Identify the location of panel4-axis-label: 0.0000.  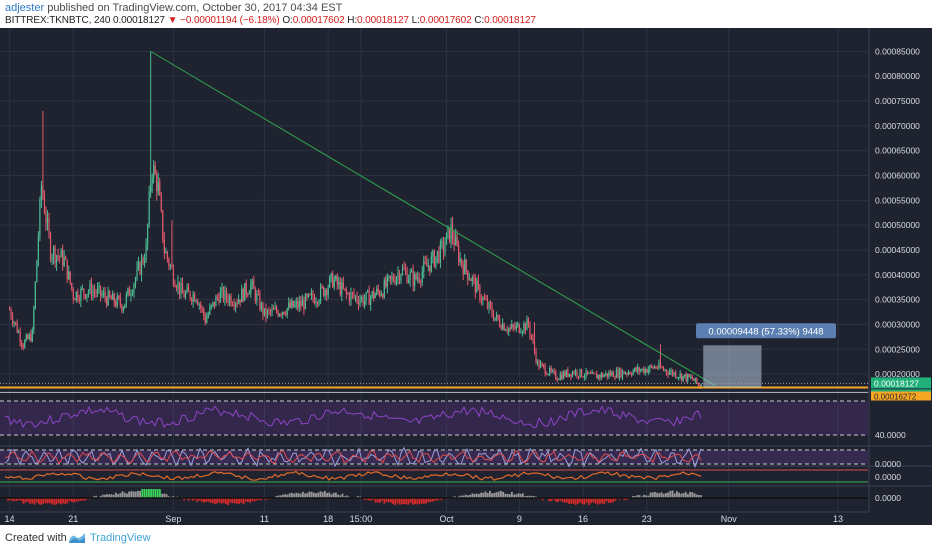
(888, 498).